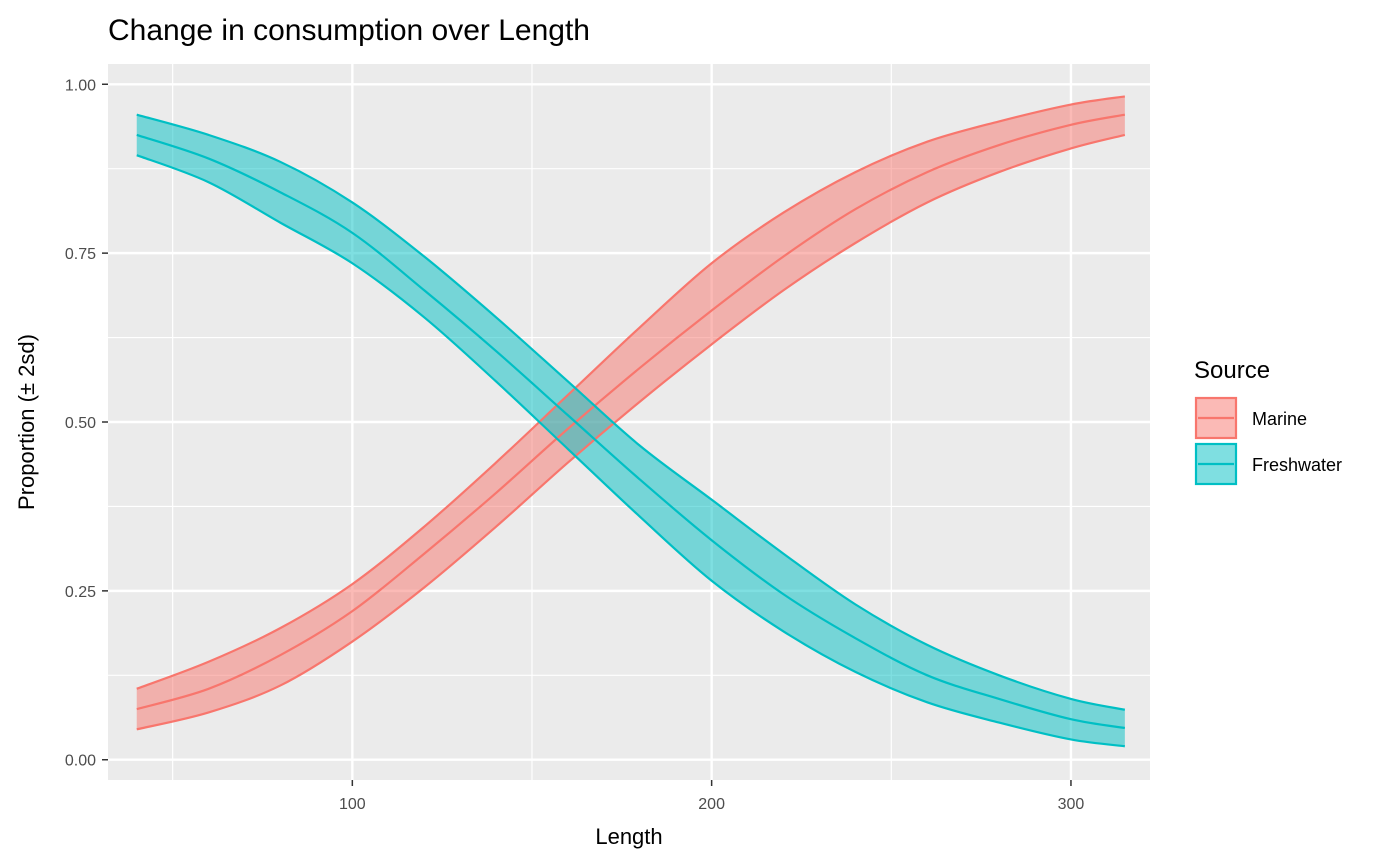 The width and height of the screenshot is (1400, 865). What do you see at coordinates (711, 804) in the screenshot?
I see `x-tick-label: 200` at bounding box center [711, 804].